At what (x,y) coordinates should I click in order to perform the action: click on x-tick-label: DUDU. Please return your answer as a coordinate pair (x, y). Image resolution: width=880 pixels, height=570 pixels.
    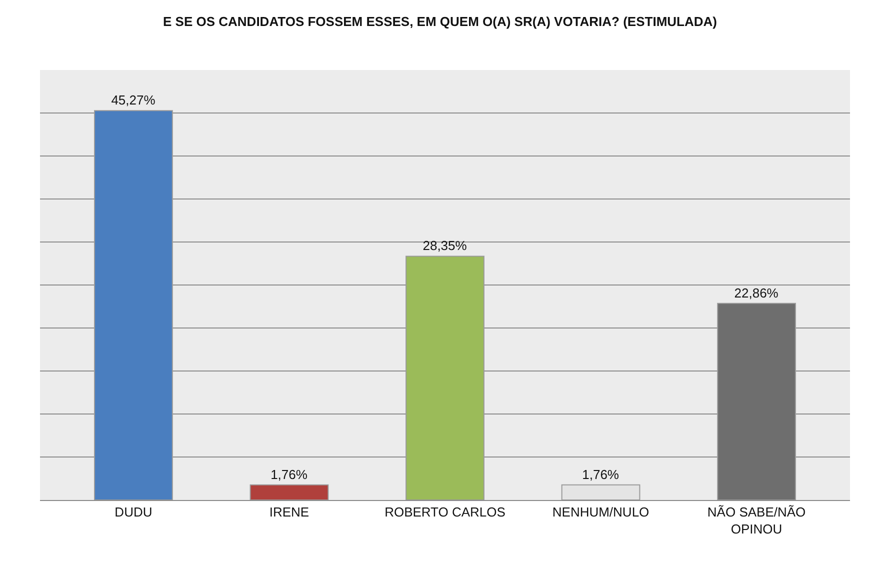
    Looking at the image, I should click on (133, 512).